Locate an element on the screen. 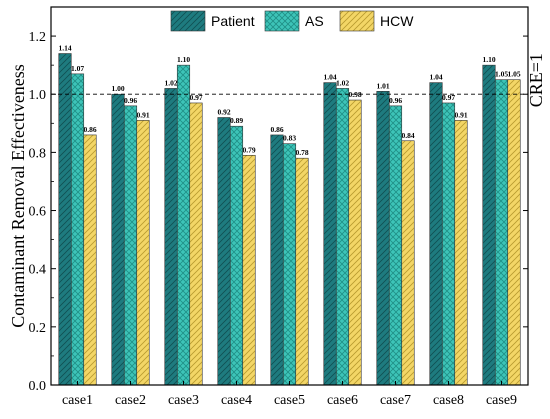 Image resolution: width=550 pixels, height=419 pixels. y-tick-label: 1.2 is located at coordinates (38, 37).